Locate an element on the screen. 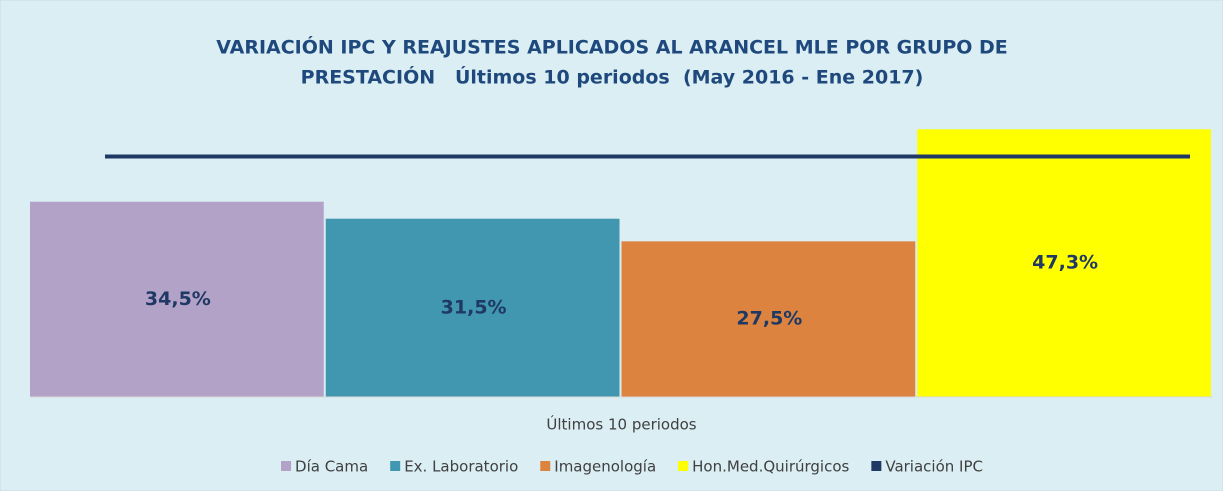  data-label: 27,5% is located at coordinates (769, 319).